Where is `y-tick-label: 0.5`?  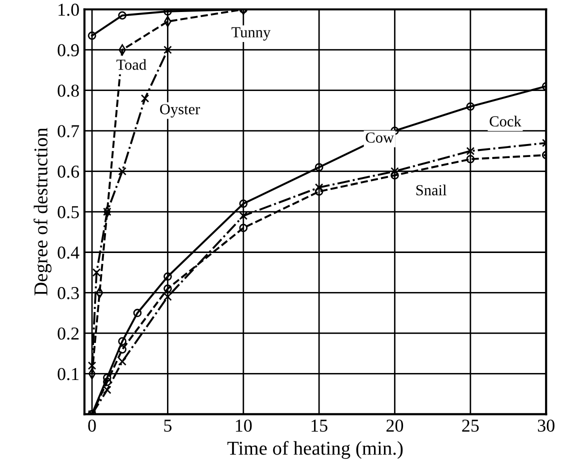 y-tick-label: 0.5 is located at coordinates (68, 212).